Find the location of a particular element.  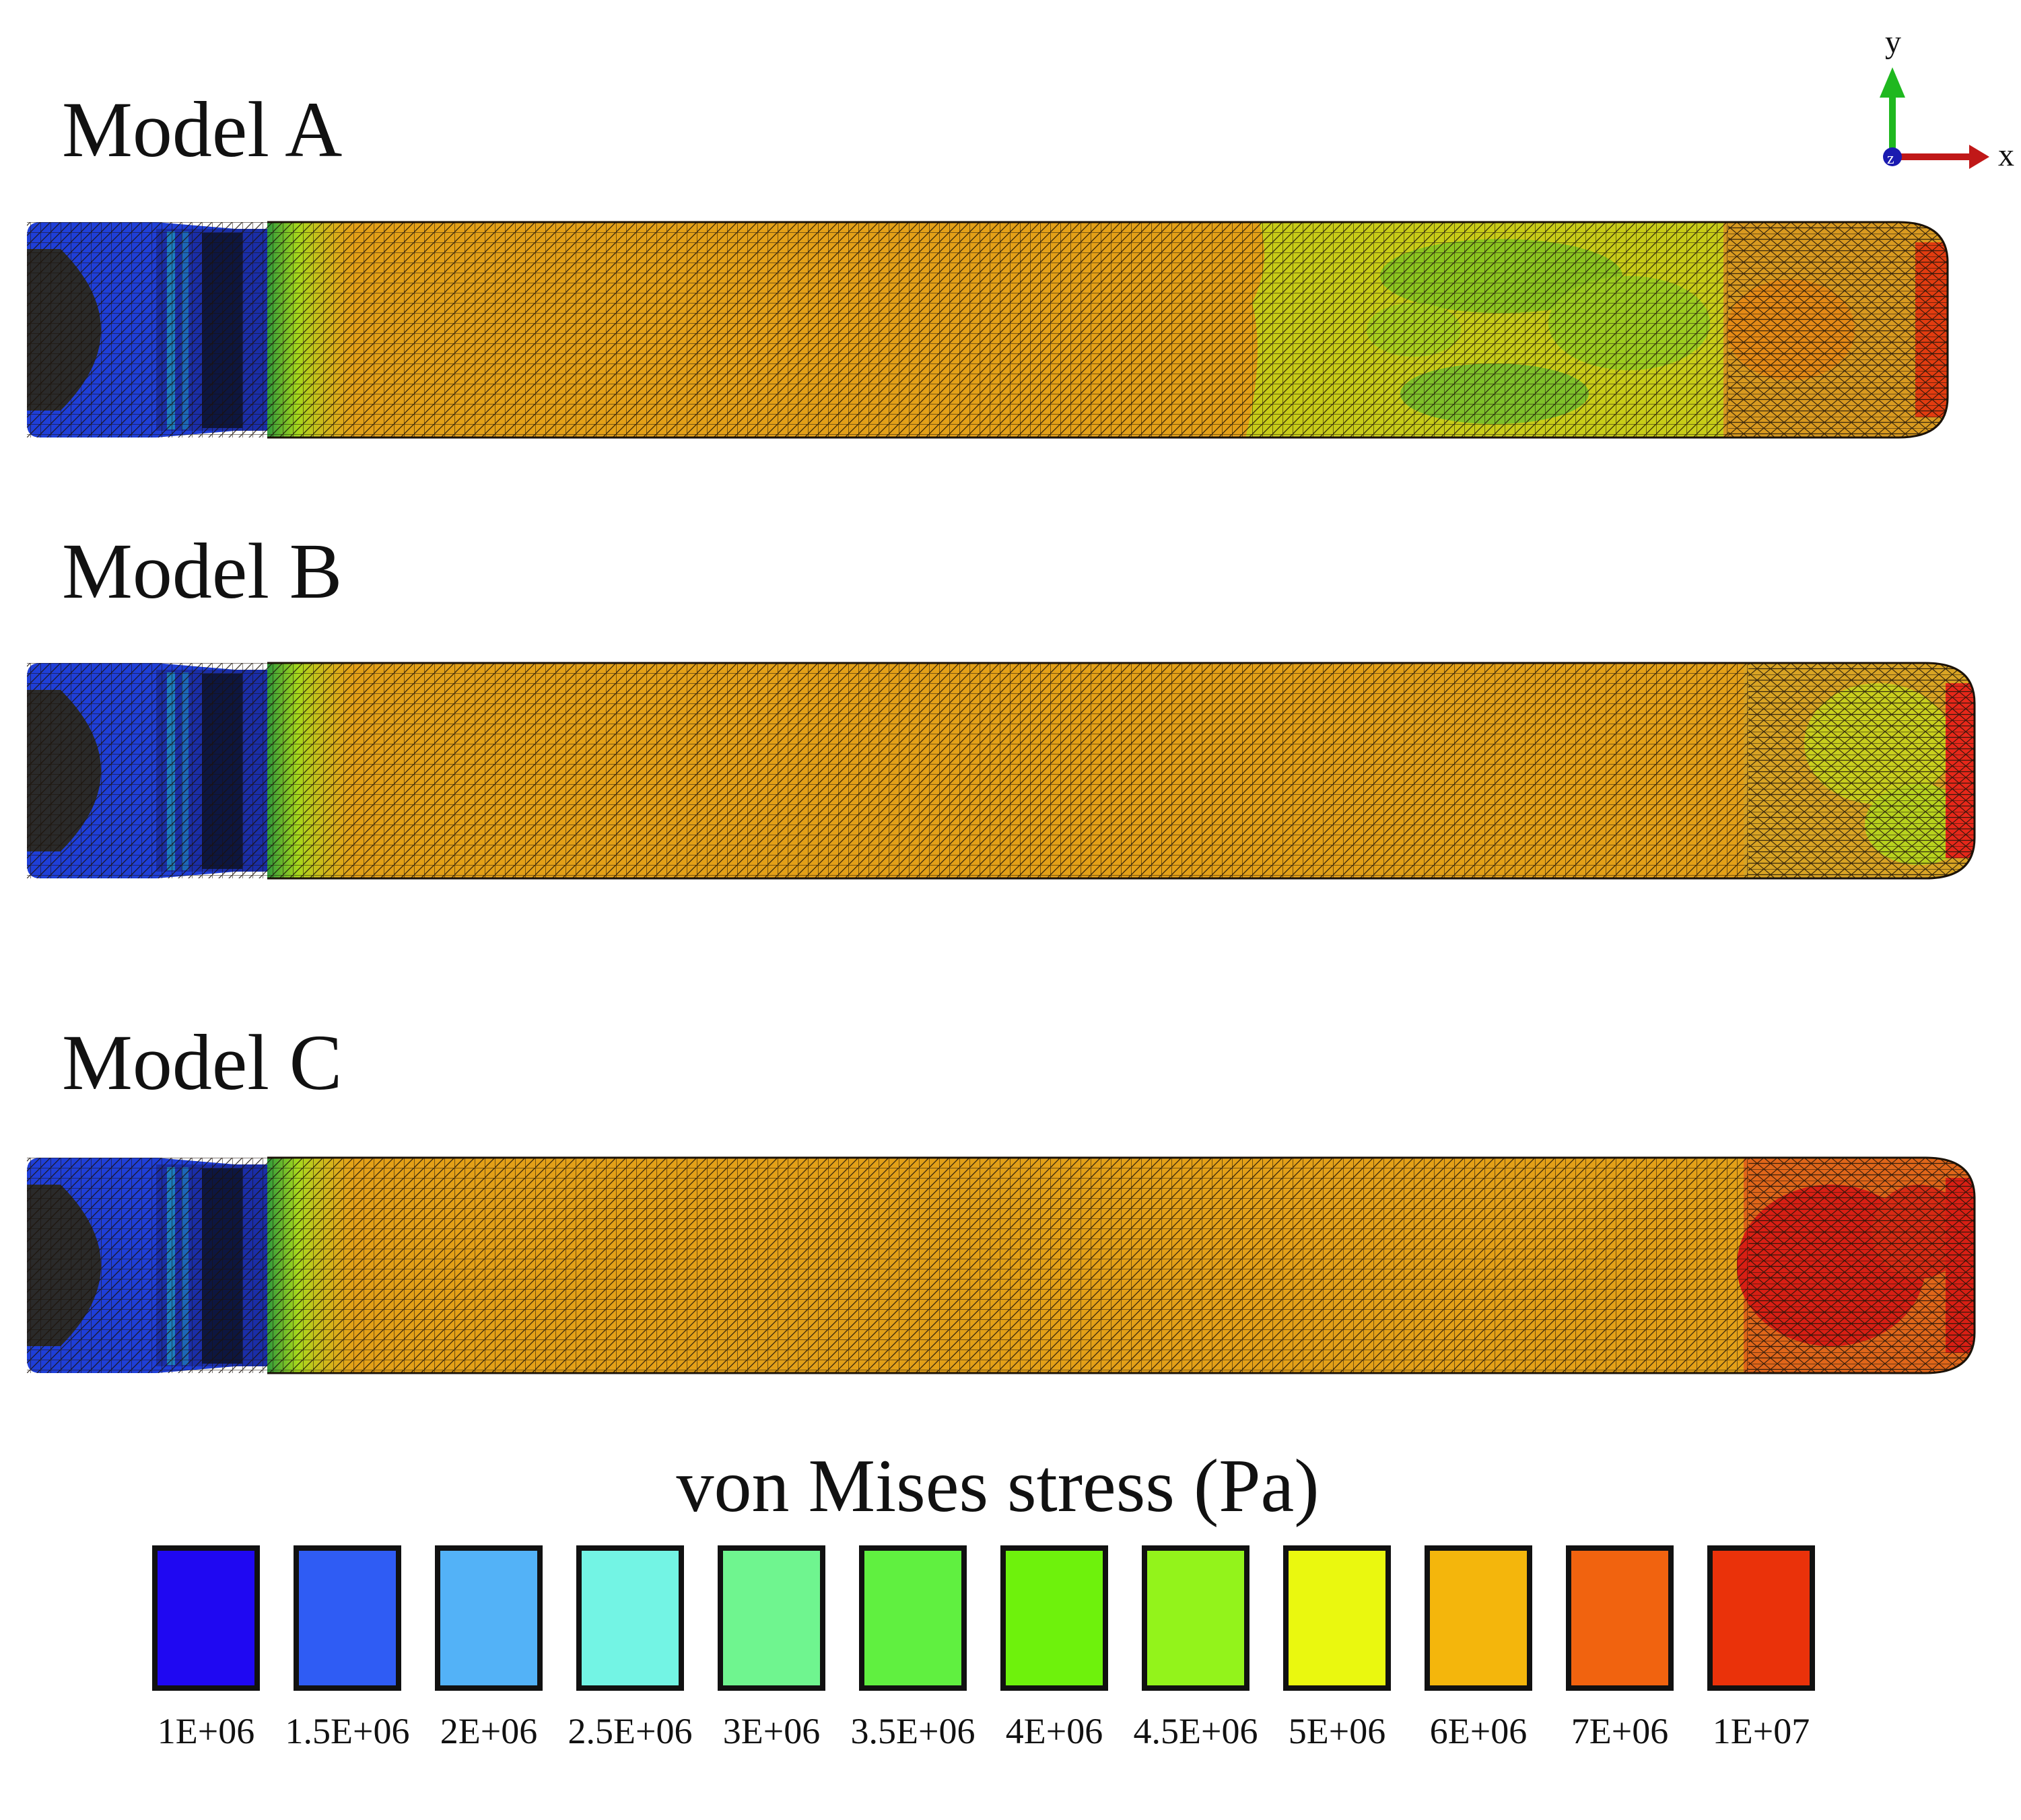

model-c-blade is located at coordinates (1002, 1265).